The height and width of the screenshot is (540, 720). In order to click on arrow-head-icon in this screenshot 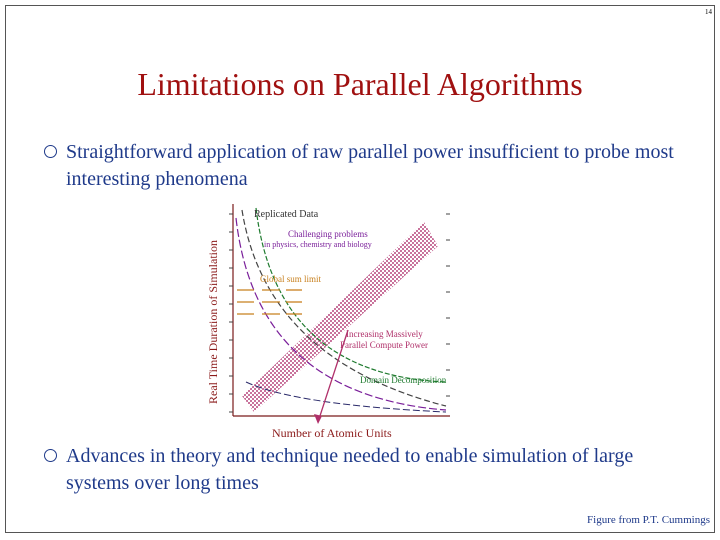, I will do `click(318, 419)`.